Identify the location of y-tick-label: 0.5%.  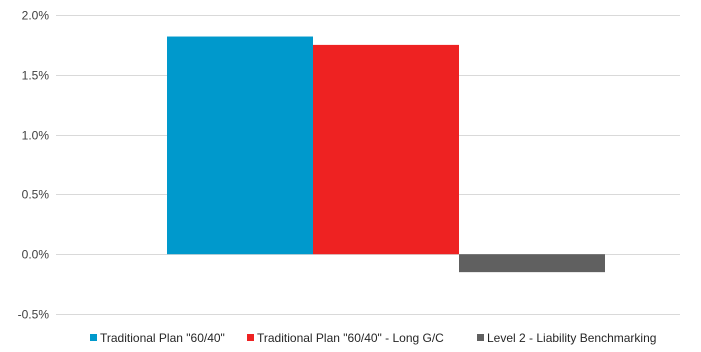
(36, 195).